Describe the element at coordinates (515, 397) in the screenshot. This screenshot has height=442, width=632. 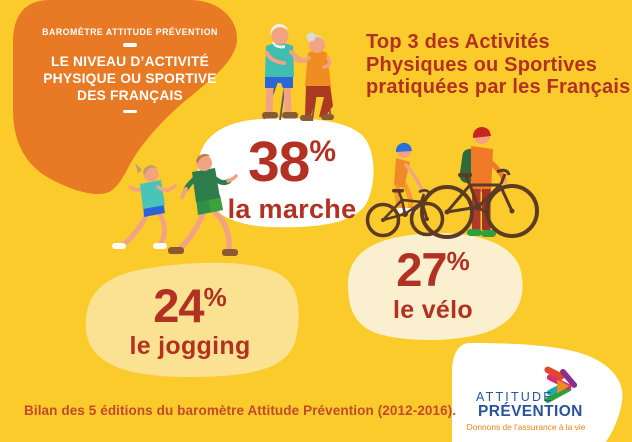
I see `logo-name-line1: ATTITUDE` at that location.